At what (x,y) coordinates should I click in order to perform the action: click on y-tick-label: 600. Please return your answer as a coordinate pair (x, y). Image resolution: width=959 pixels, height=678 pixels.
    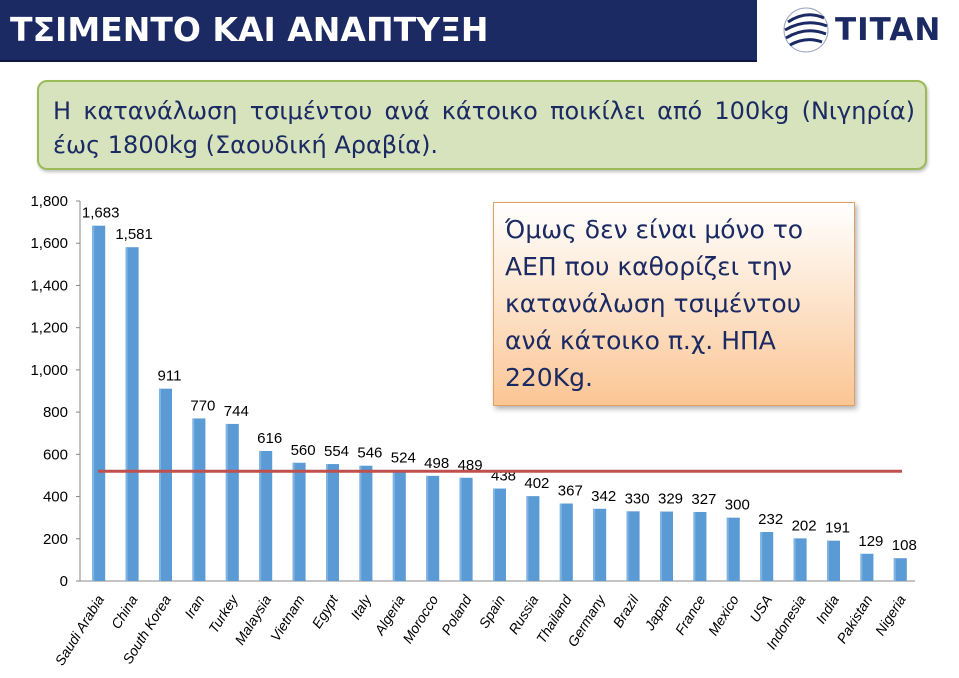
    Looking at the image, I should click on (55, 454).